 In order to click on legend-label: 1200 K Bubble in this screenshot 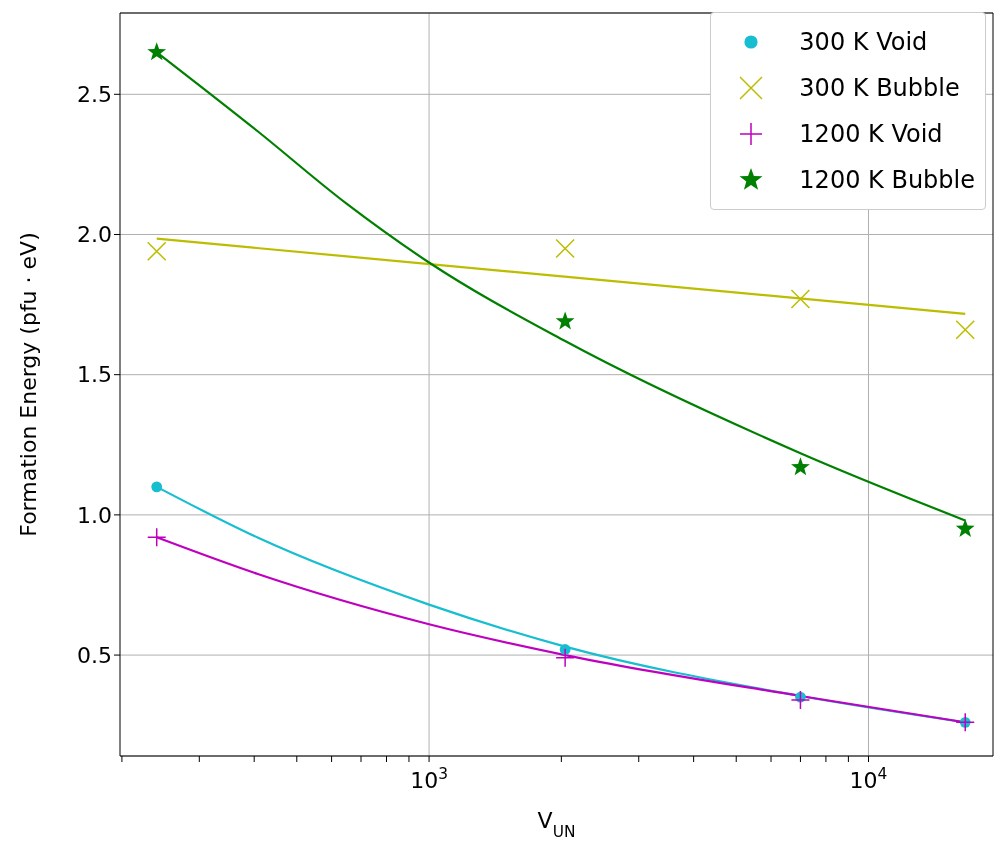, I will do `click(887, 180)`.